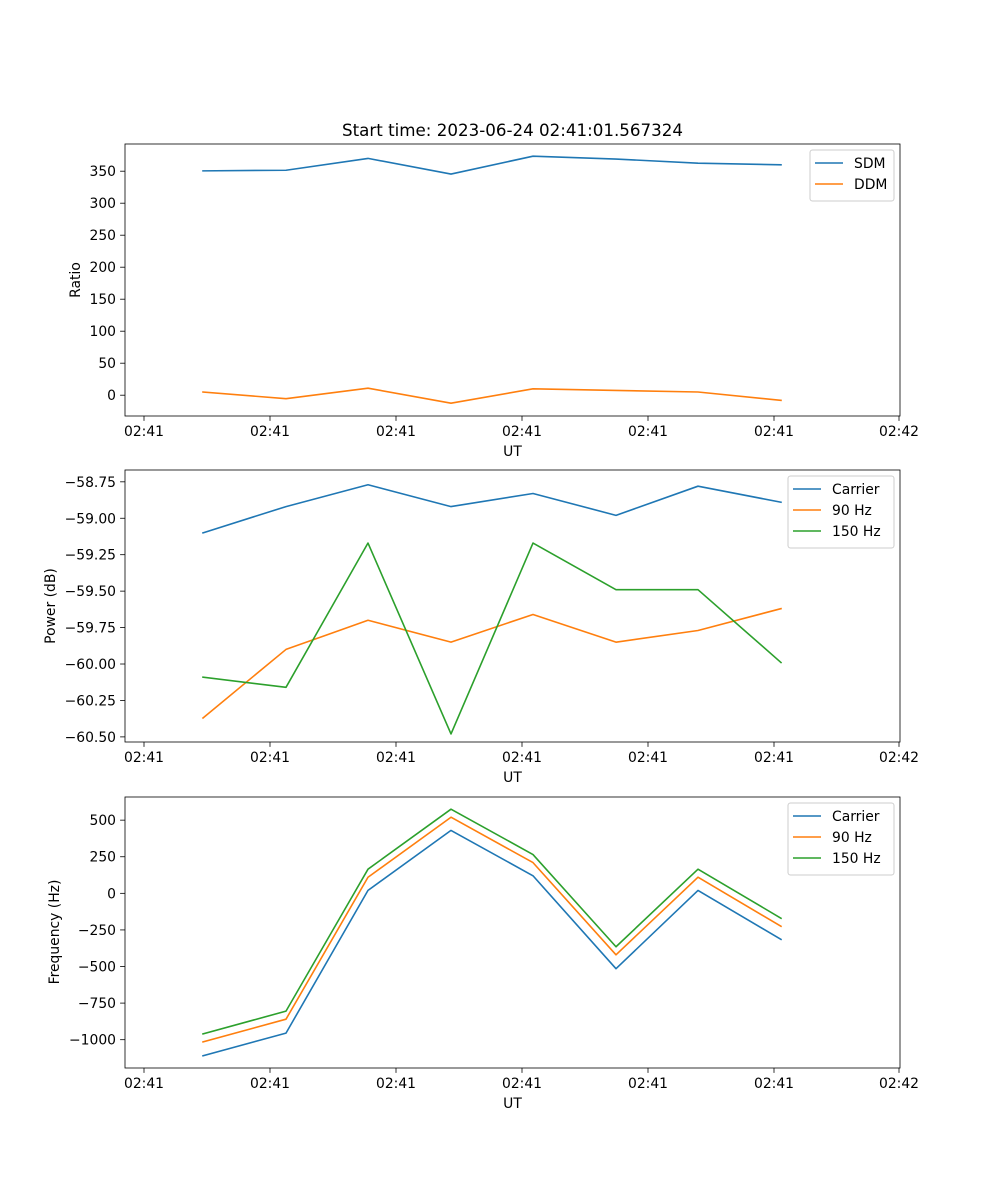  What do you see at coordinates (512, 1104) in the screenshot?
I see `frequency-x-axis-label: UT` at bounding box center [512, 1104].